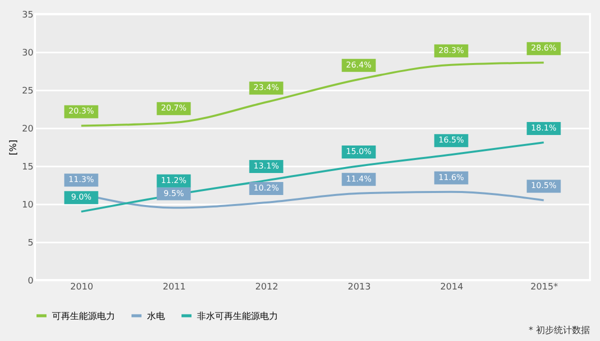 This screenshot has width=600, height=341. What do you see at coordinates (544, 48) in the screenshot?
I see `data-label: 28.6%` at bounding box center [544, 48].